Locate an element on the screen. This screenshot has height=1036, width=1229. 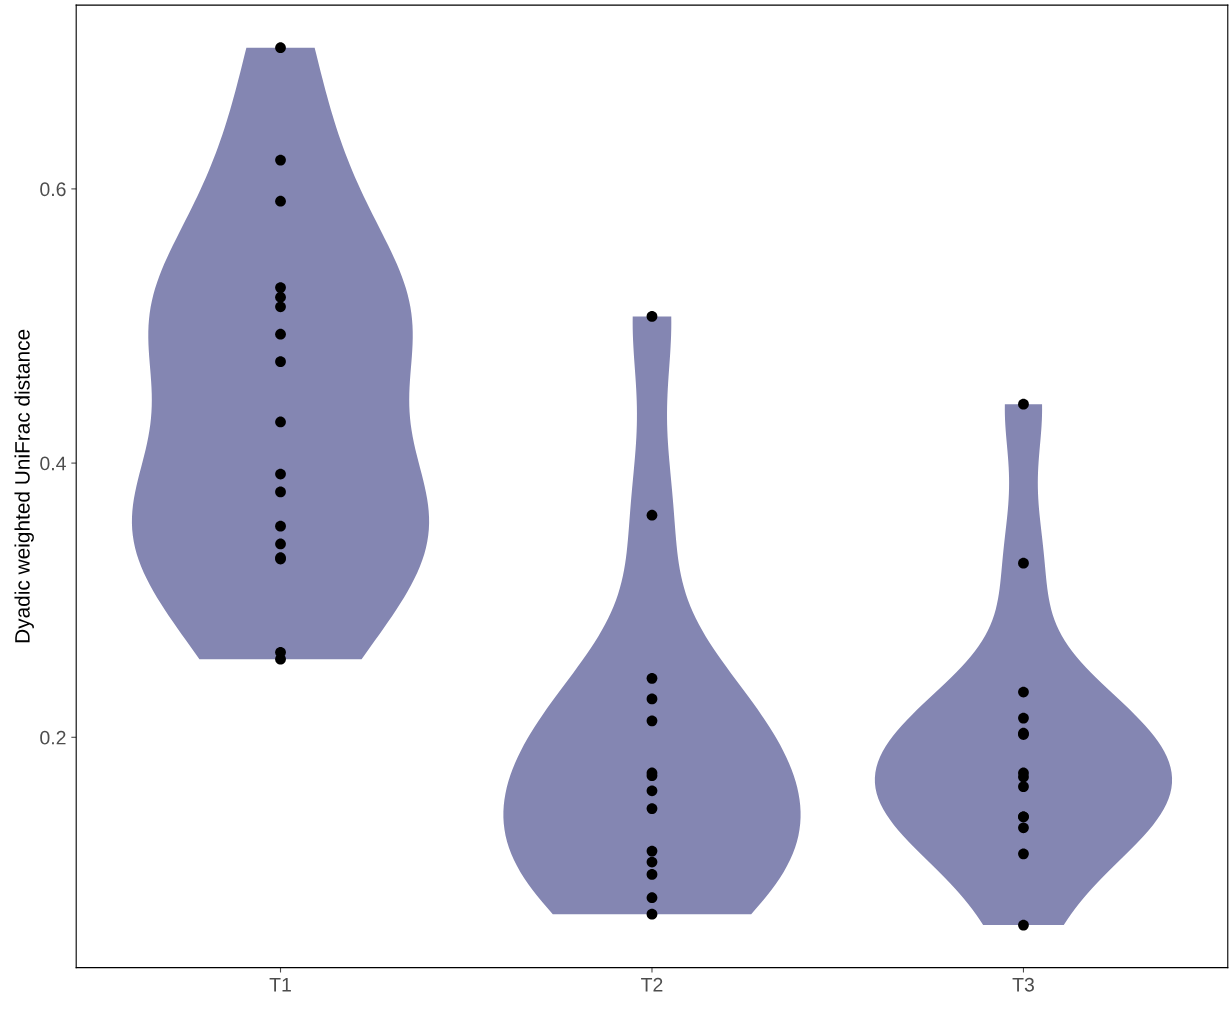
x-tick-label: T3 is located at coordinates (1023, 984).